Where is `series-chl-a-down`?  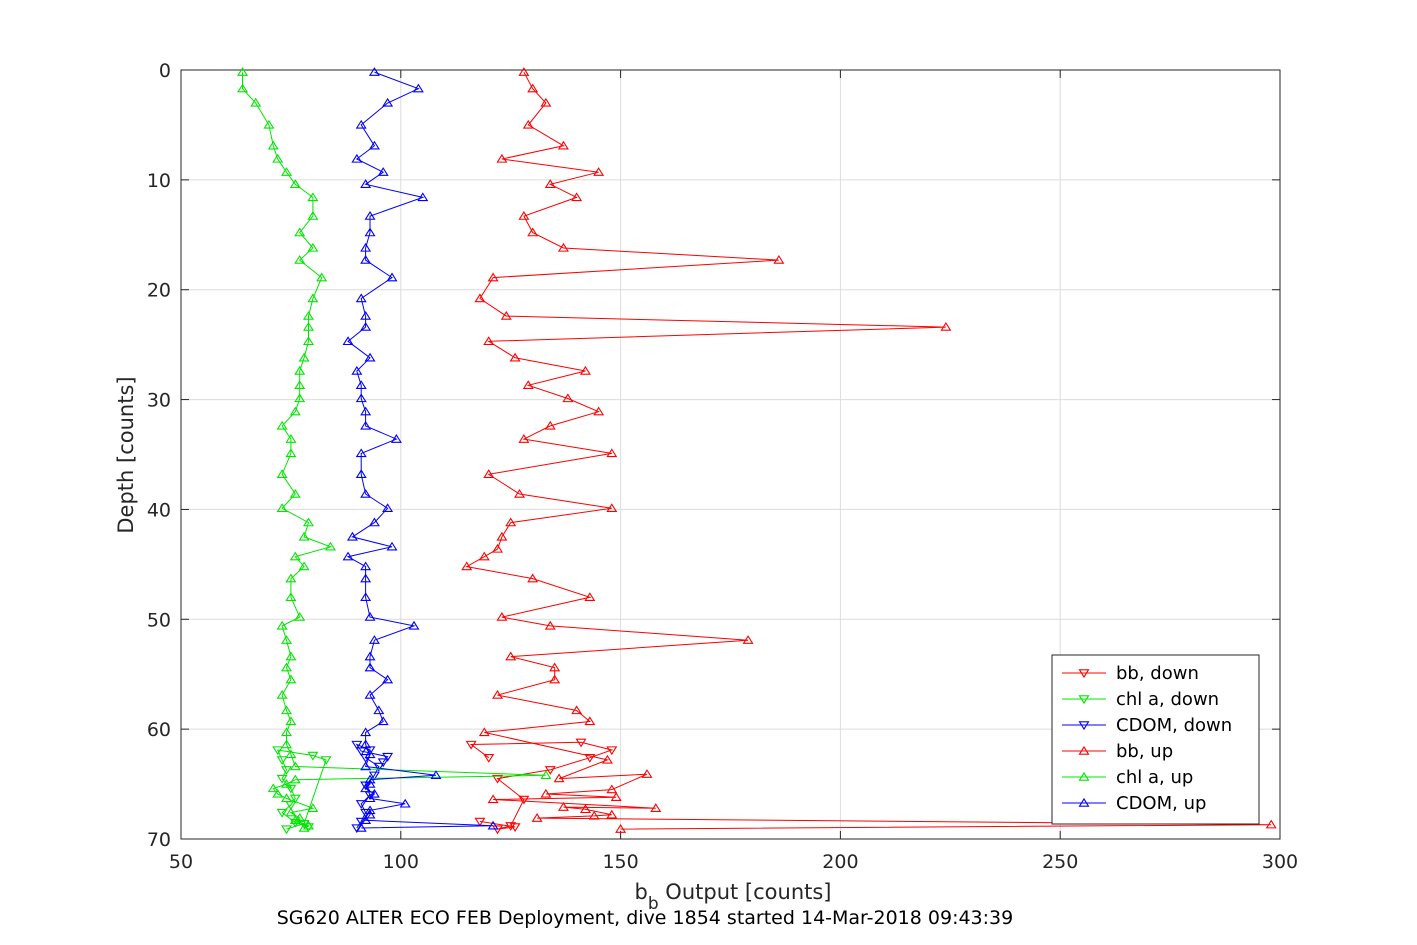
series-chl-a-down is located at coordinates (302, 790).